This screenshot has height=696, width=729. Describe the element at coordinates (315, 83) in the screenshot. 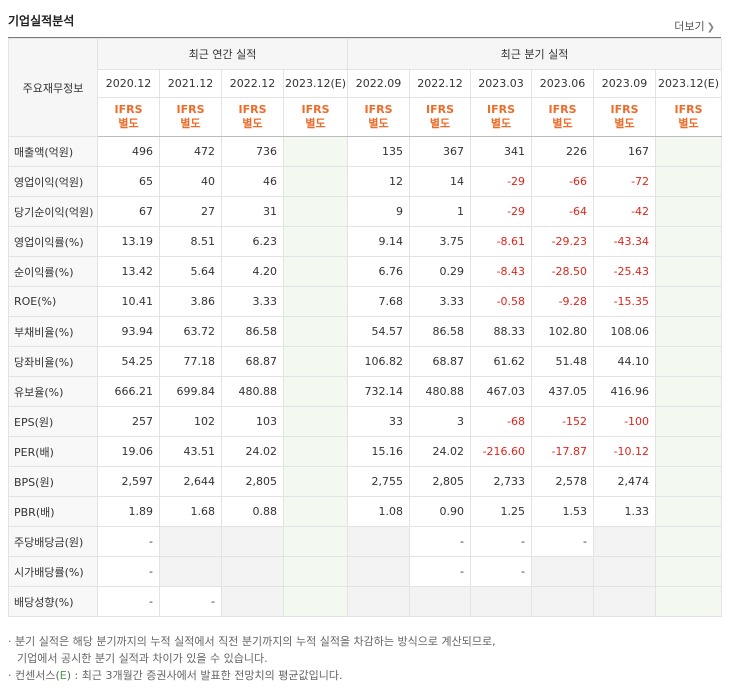

I see `period-header: 2023.12(E)` at that location.